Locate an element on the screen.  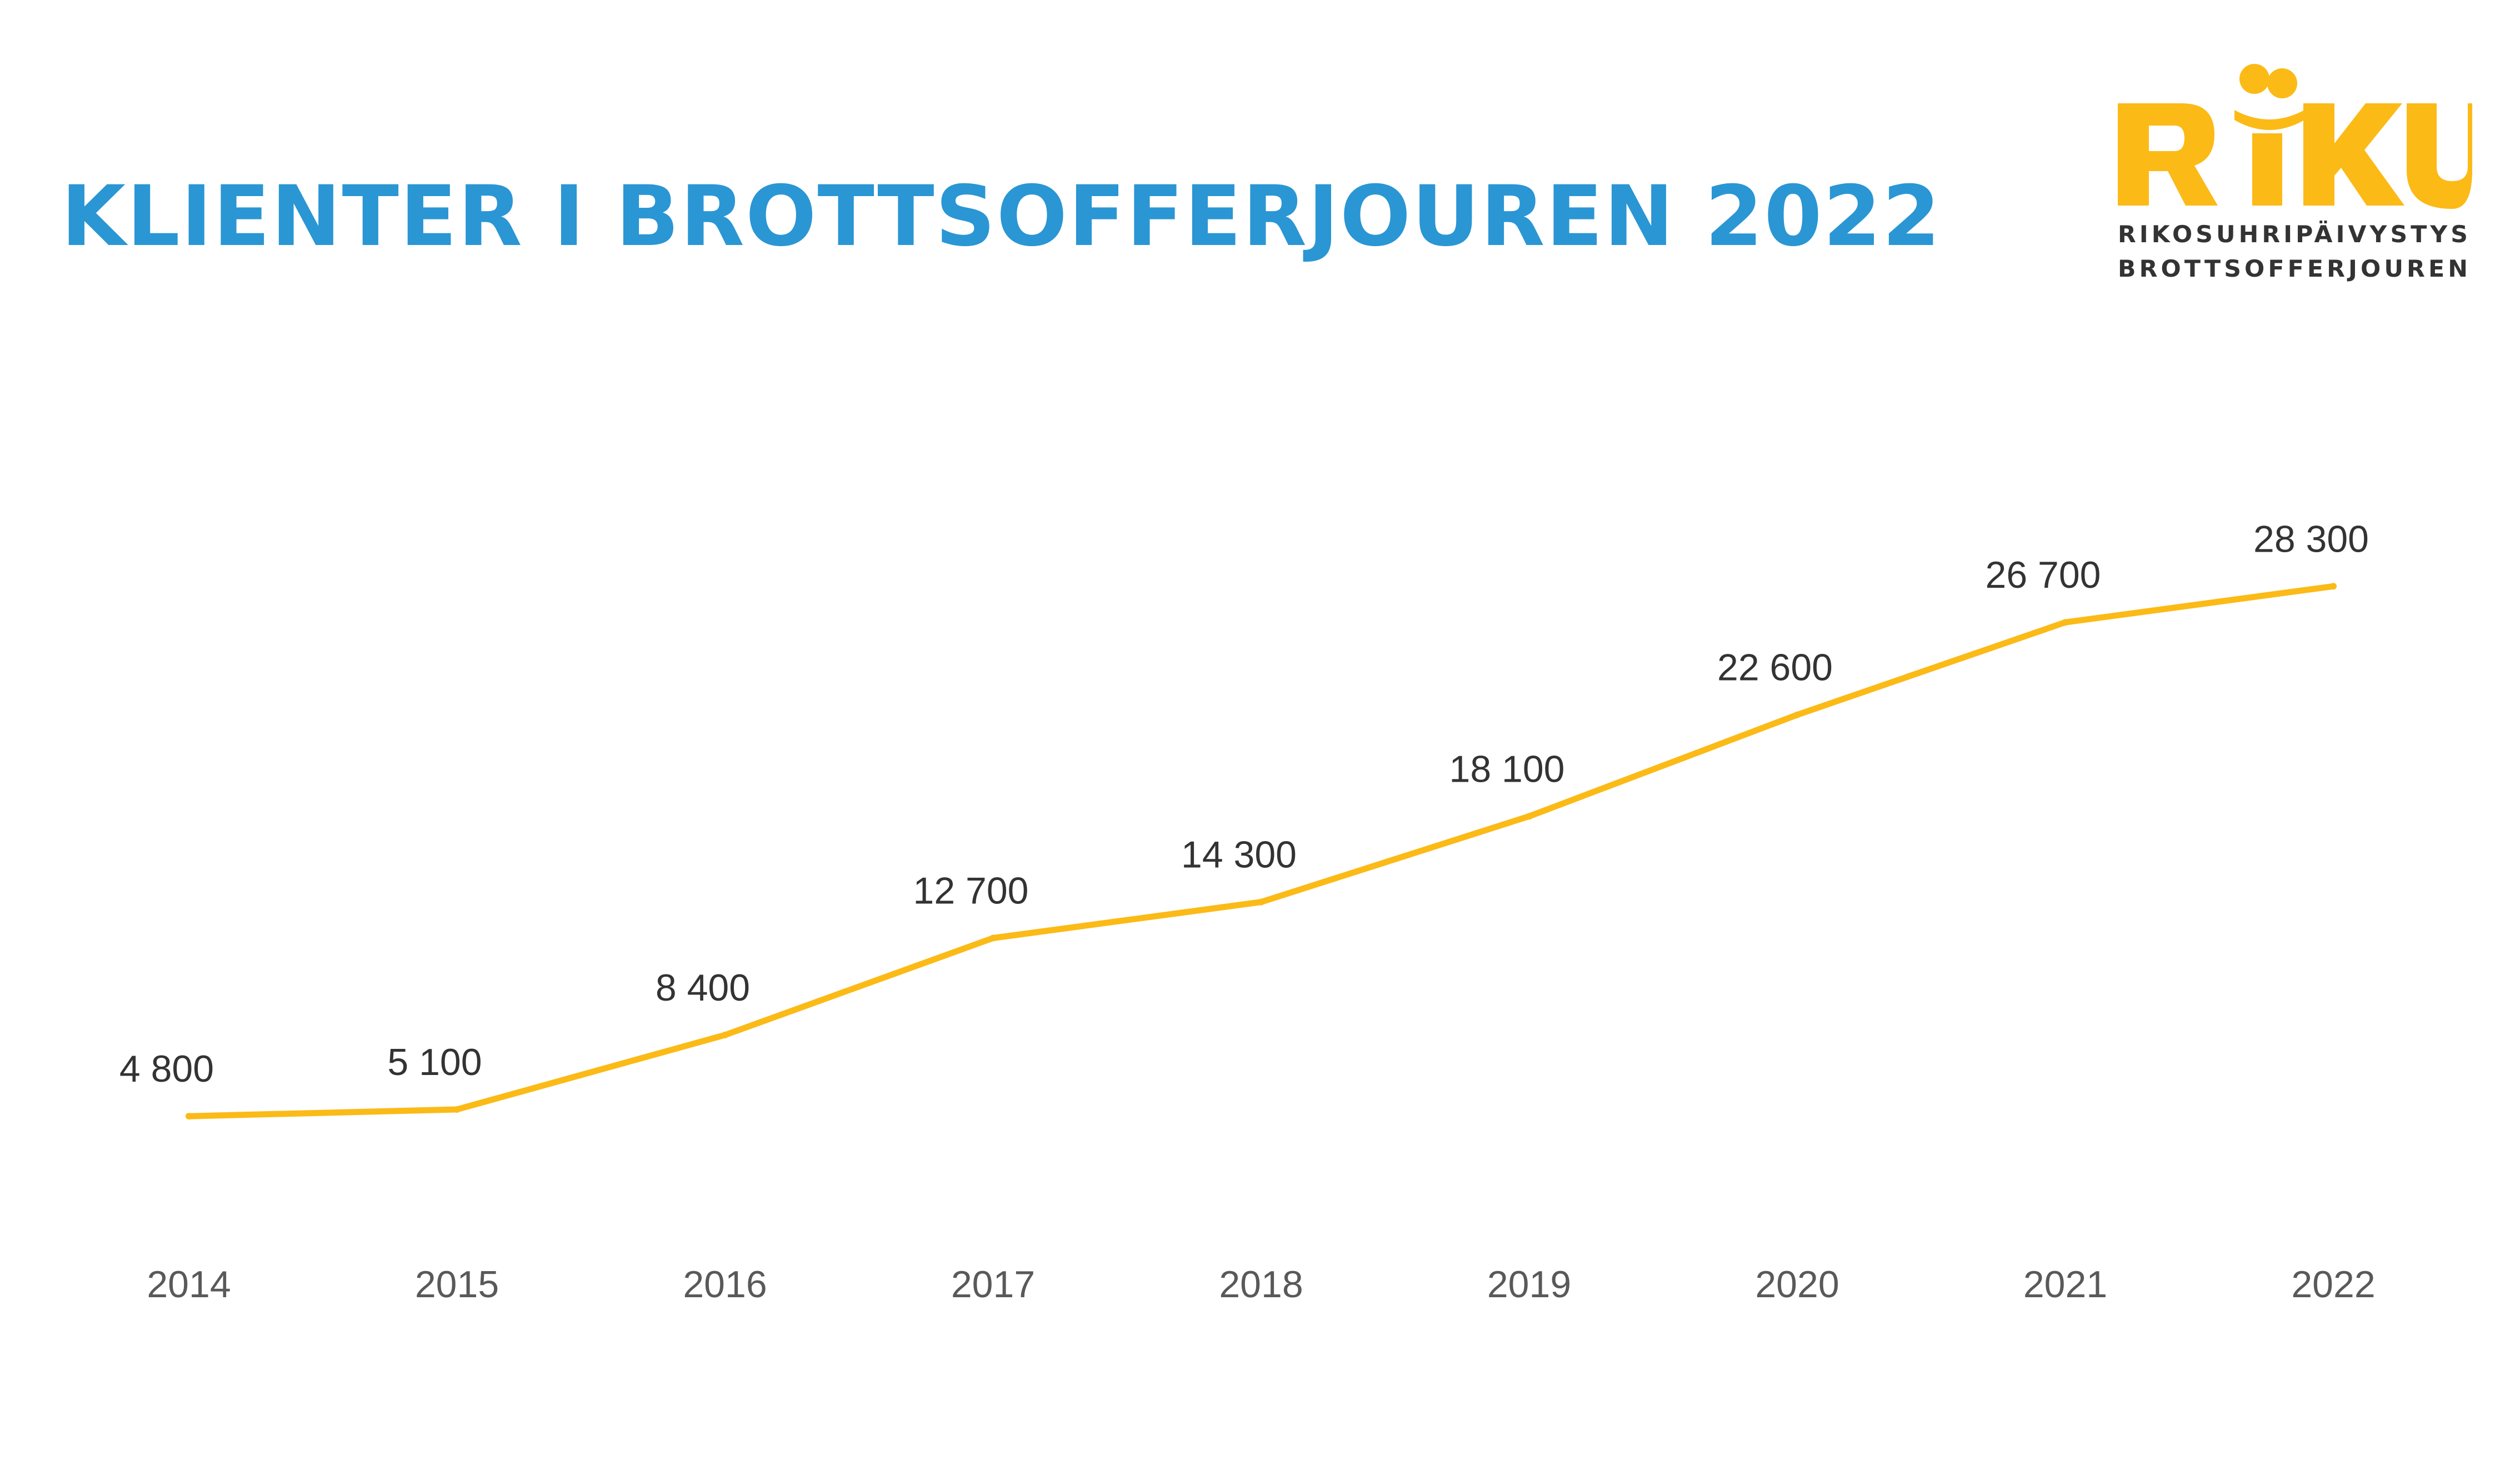
data-point-2014 is located at coordinates (189, 1116).